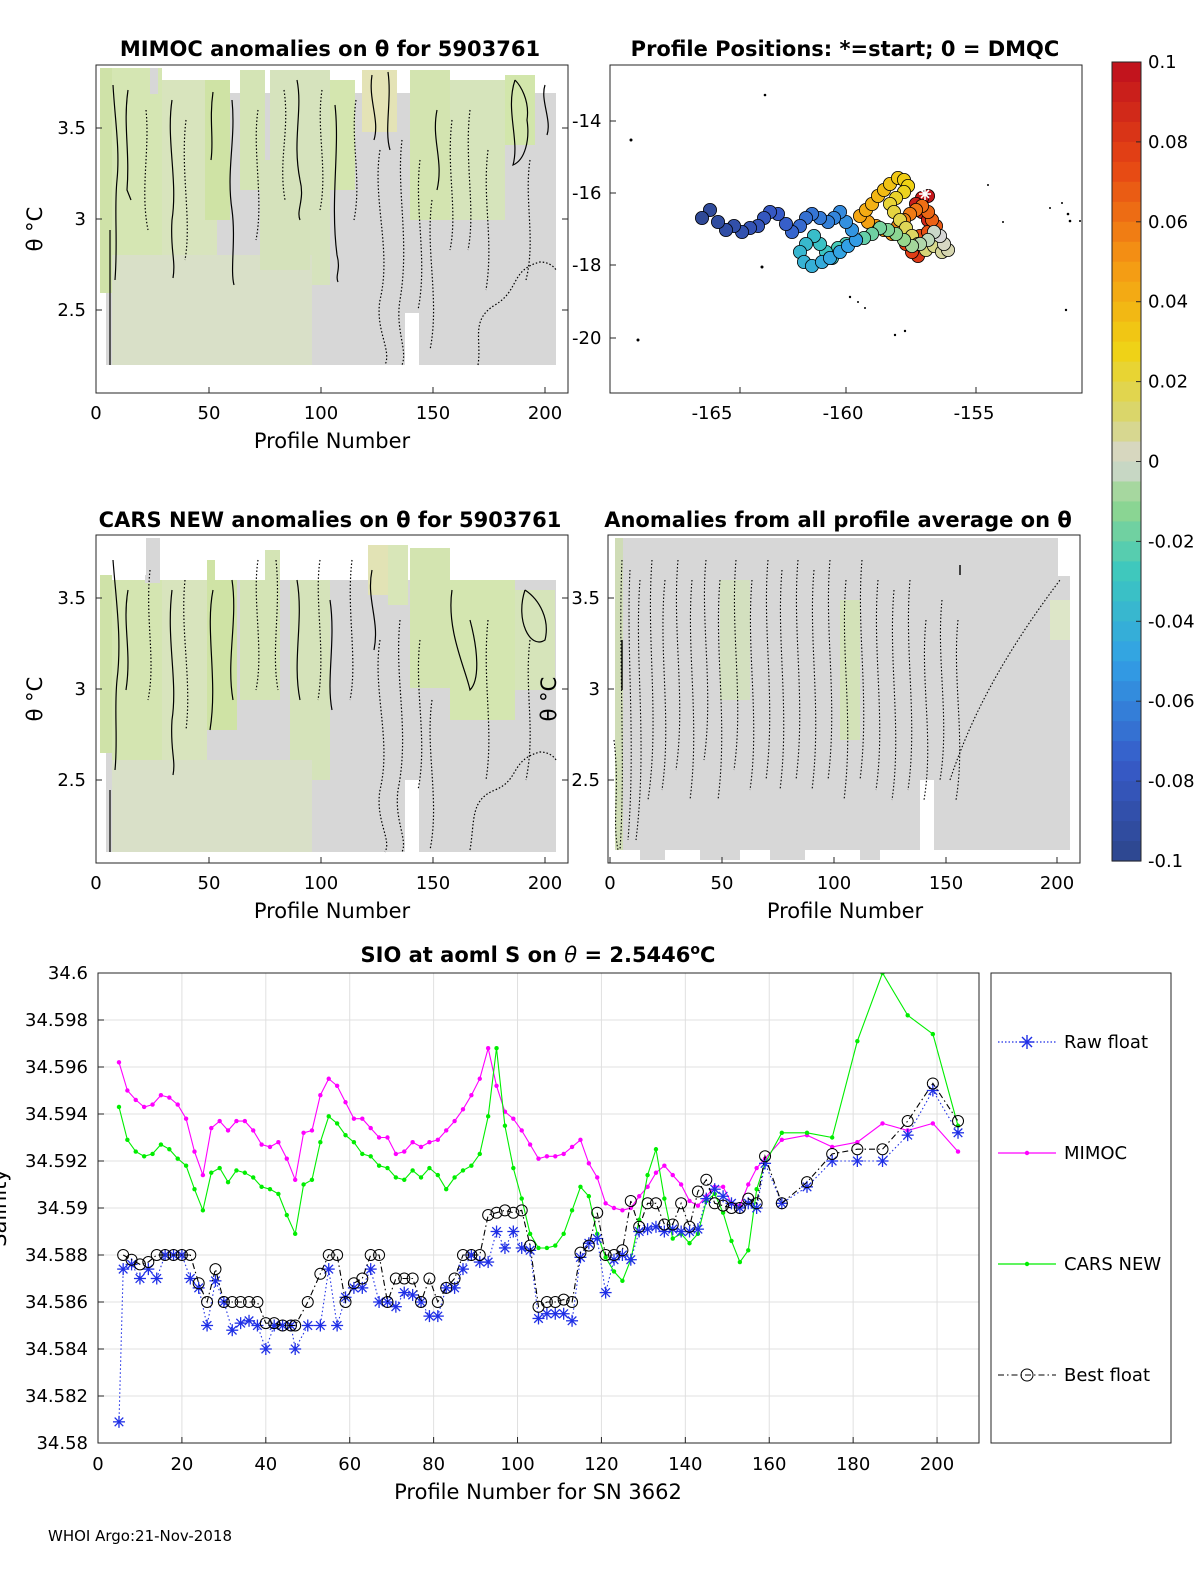 Image resolution: width=1200 pixels, height=1575 pixels. I want to click on y-tick-label: -16, so click(586, 193).